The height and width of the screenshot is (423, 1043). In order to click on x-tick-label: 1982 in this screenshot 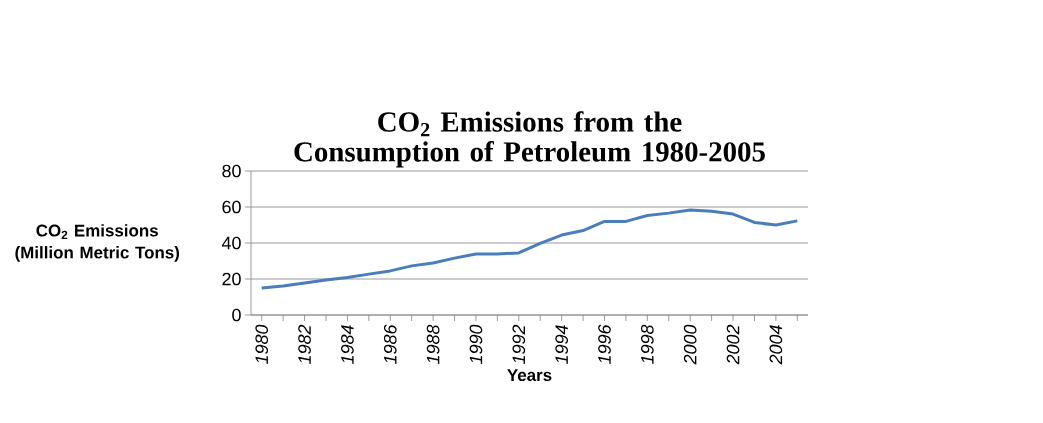, I will do `click(304, 344)`.